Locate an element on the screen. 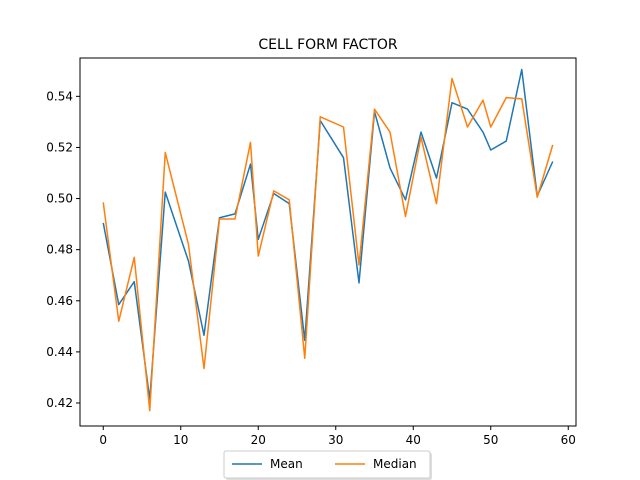  y-tick-label: 0.44 is located at coordinates (59, 352).